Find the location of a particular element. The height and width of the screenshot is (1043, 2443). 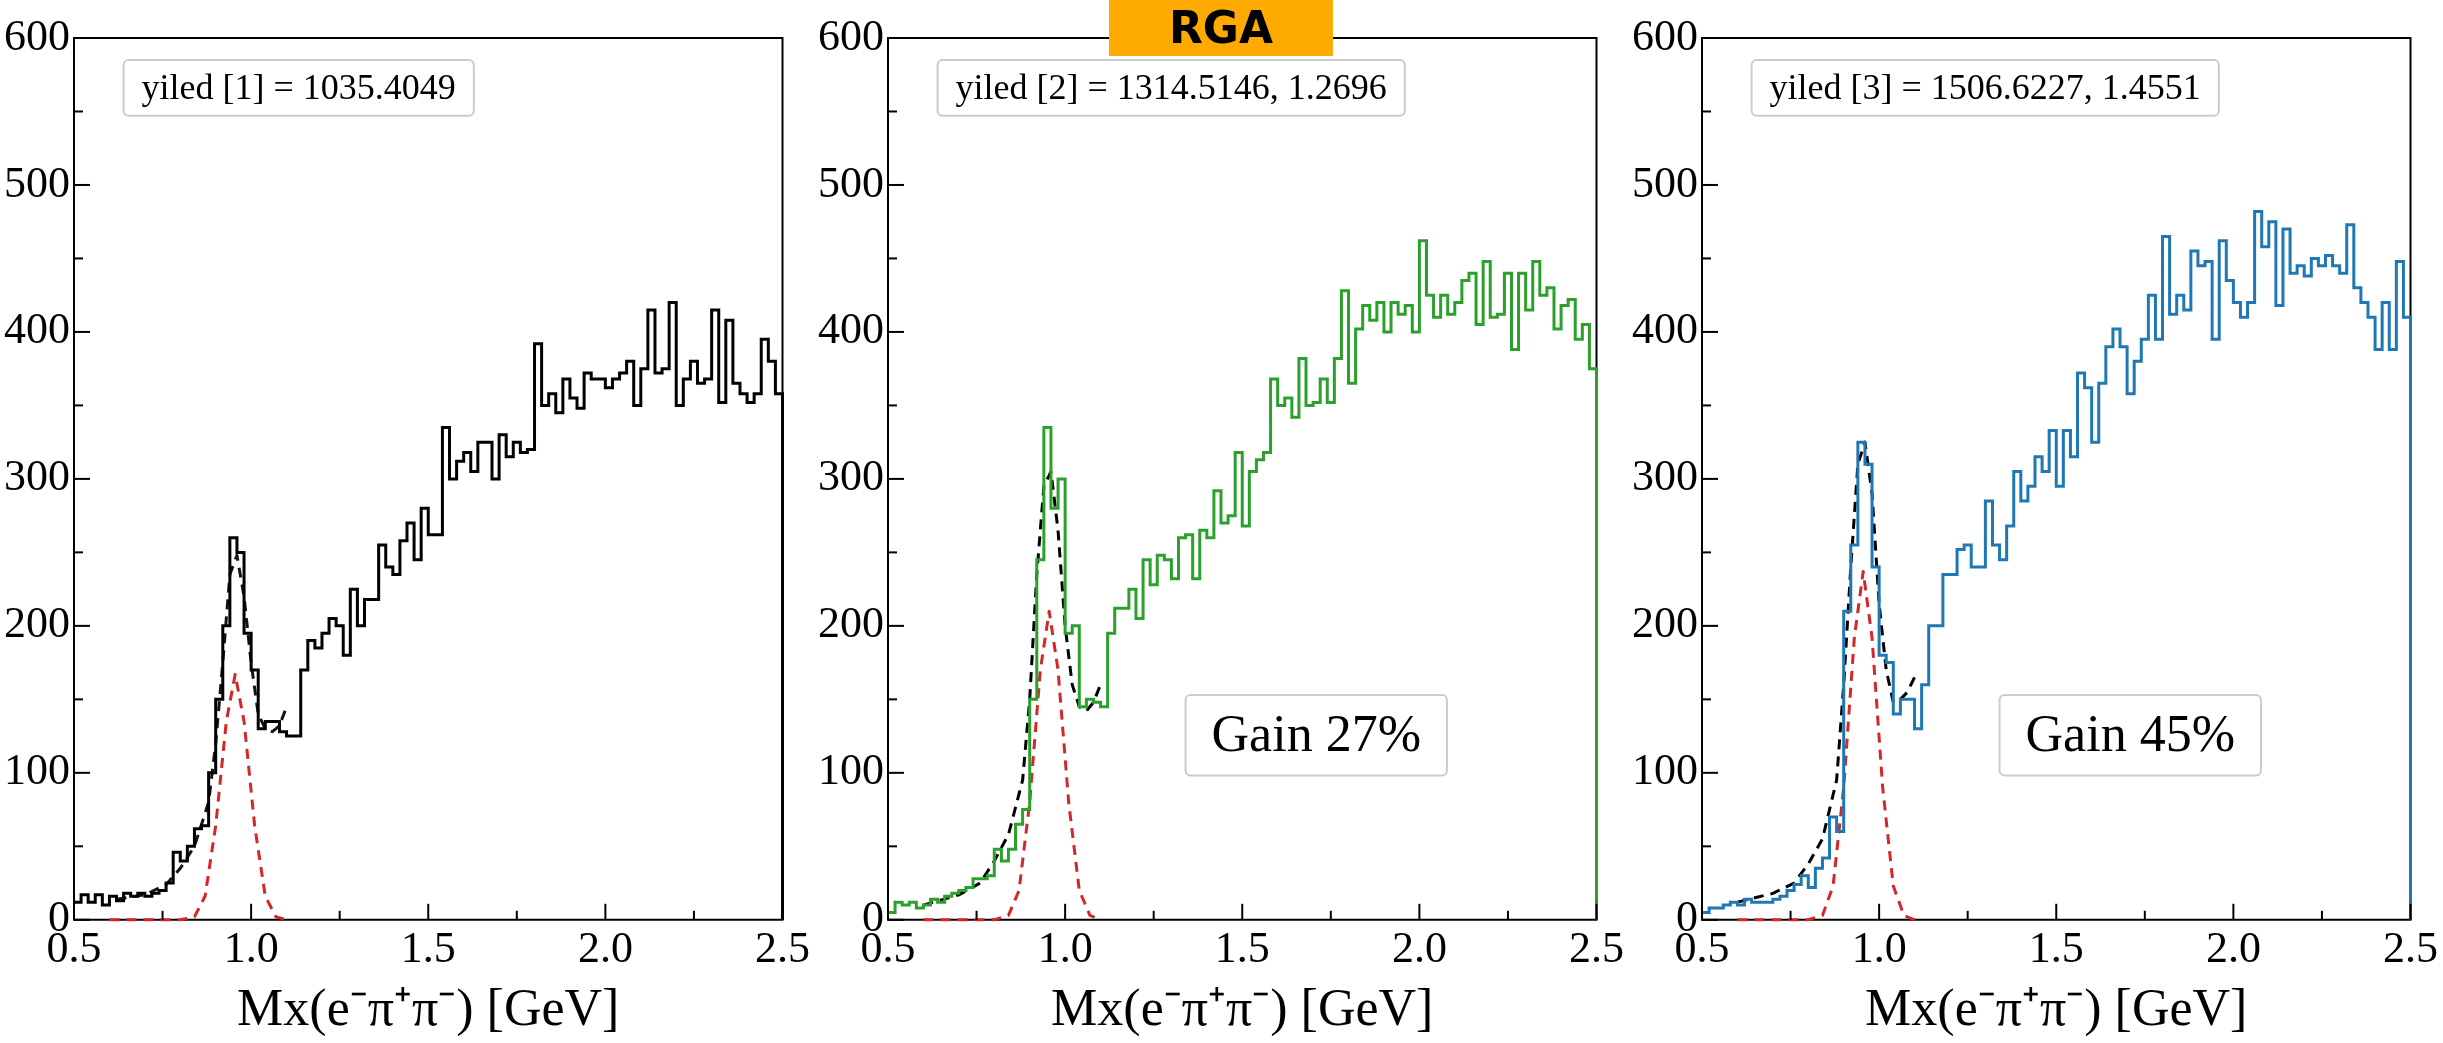

annotation: yiled [3] = 1506.6227, 1.4551 is located at coordinates (1985, 87).